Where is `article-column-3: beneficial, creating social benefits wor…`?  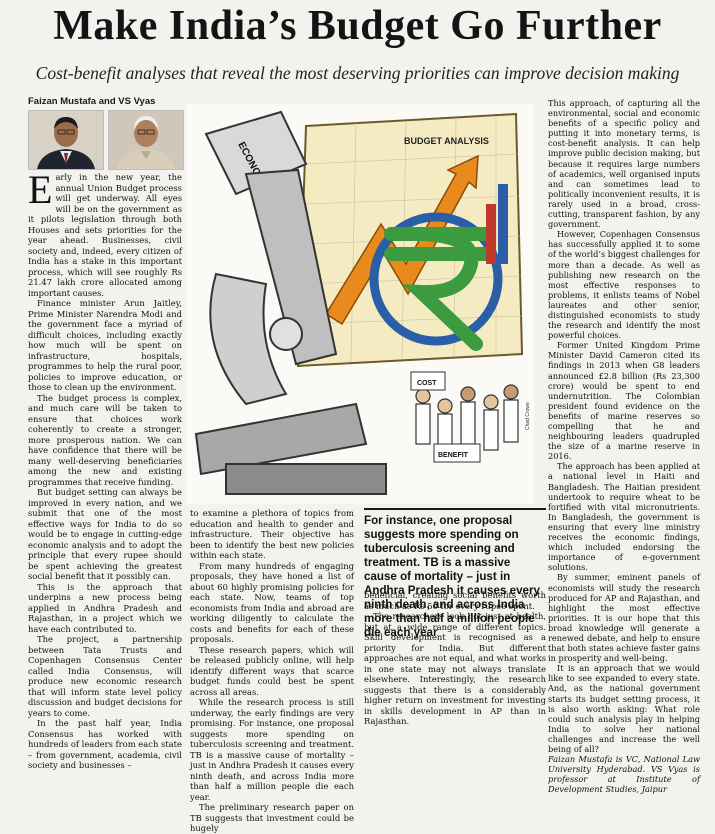 article-column-3: beneficial, creating social benefits wor… is located at coordinates (455, 658).